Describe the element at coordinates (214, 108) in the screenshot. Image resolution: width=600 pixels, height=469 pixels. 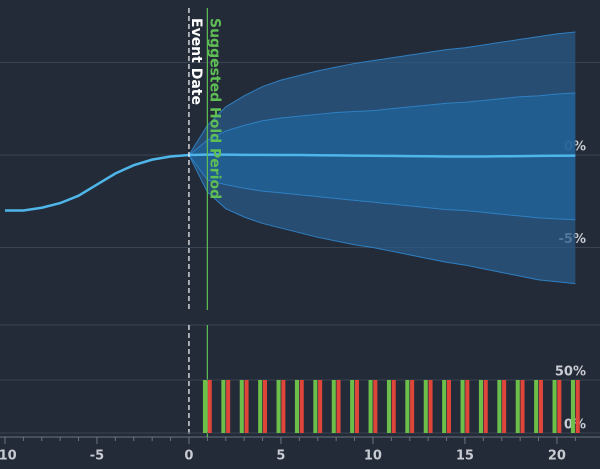
I see `annotation-label: Suggested Hold Period` at that location.